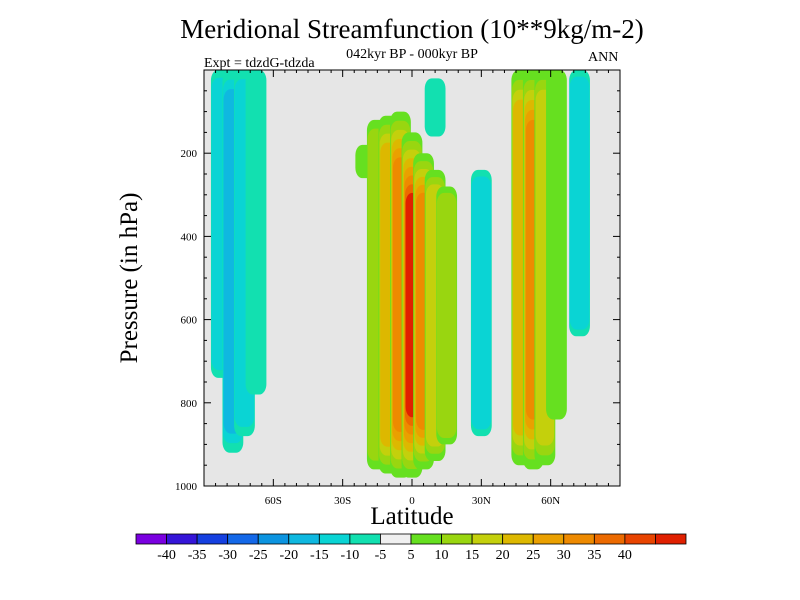 This screenshot has width=800, height=600. Describe the element at coordinates (189, 154) in the screenshot. I see `y-tick-label: 200` at that location.